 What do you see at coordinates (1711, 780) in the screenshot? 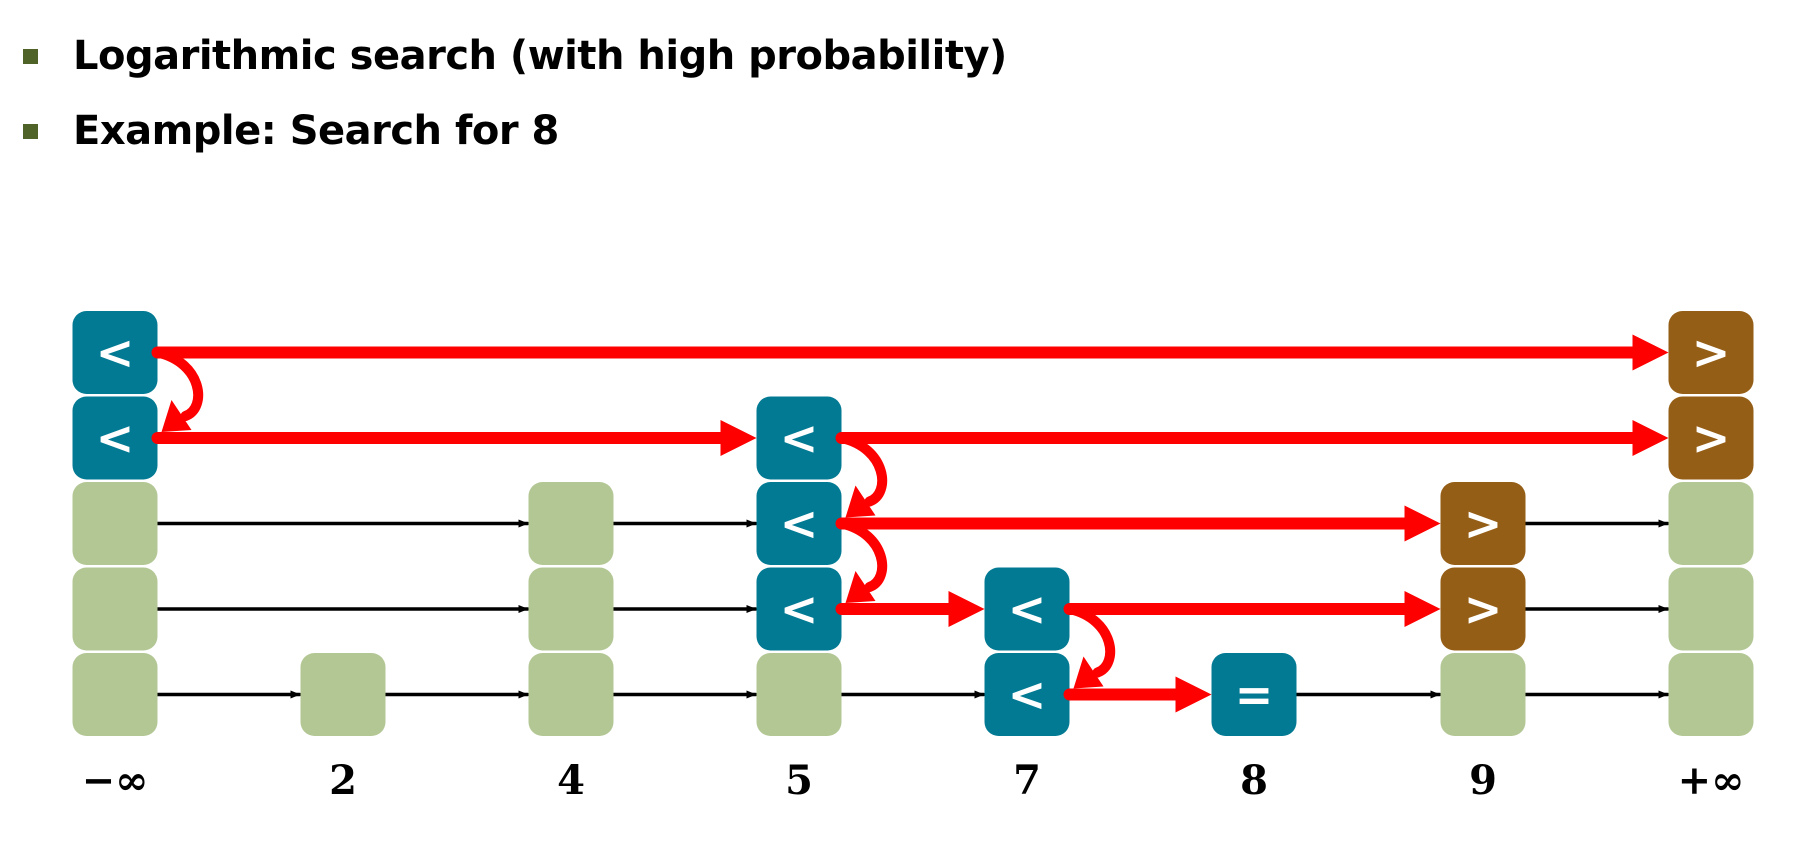
I see `column-key-label: +∞` at bounding box center [1711, 780].